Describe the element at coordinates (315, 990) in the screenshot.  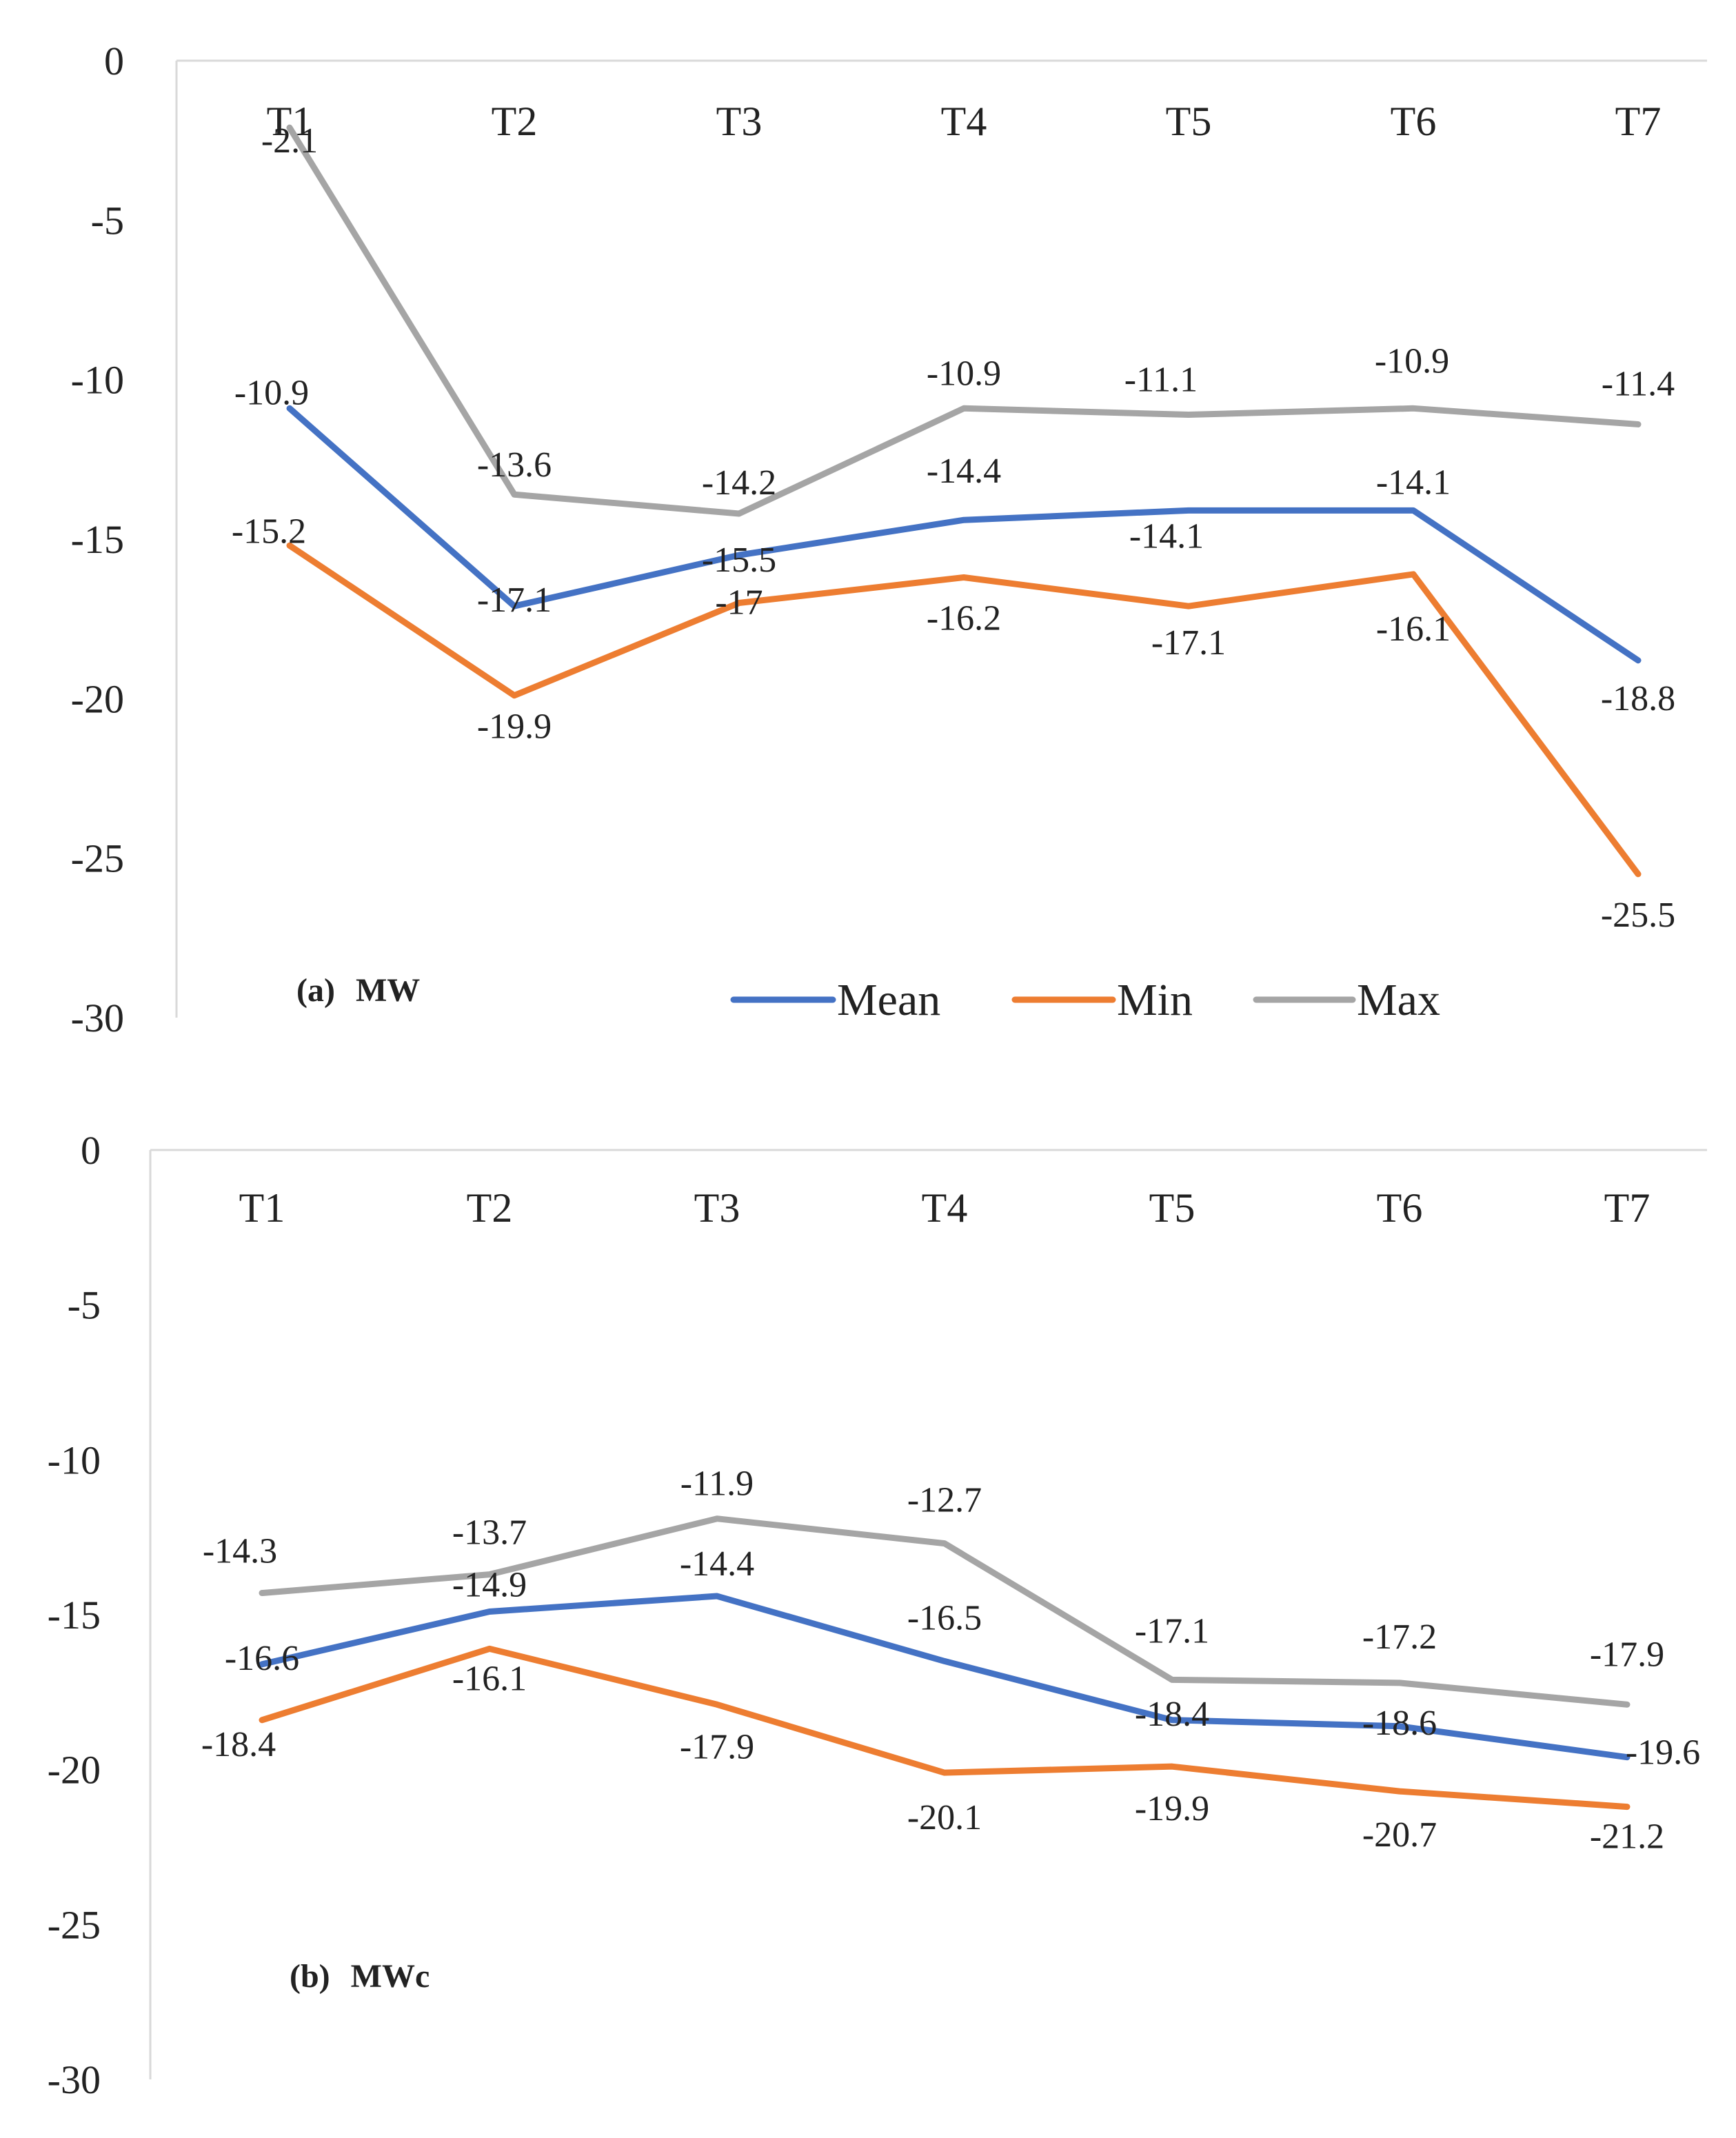
I see `panel-label-prefix: (a)` at that location.